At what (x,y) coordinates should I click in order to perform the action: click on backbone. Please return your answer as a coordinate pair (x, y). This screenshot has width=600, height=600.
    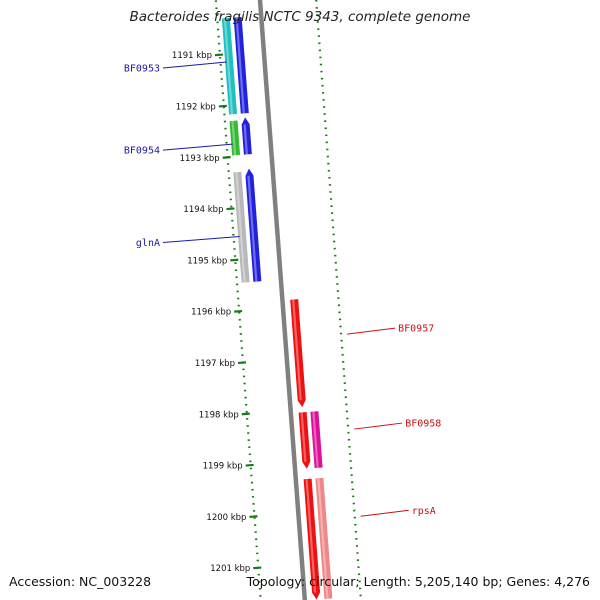
    Looking at the image, I should click on (282, 300).